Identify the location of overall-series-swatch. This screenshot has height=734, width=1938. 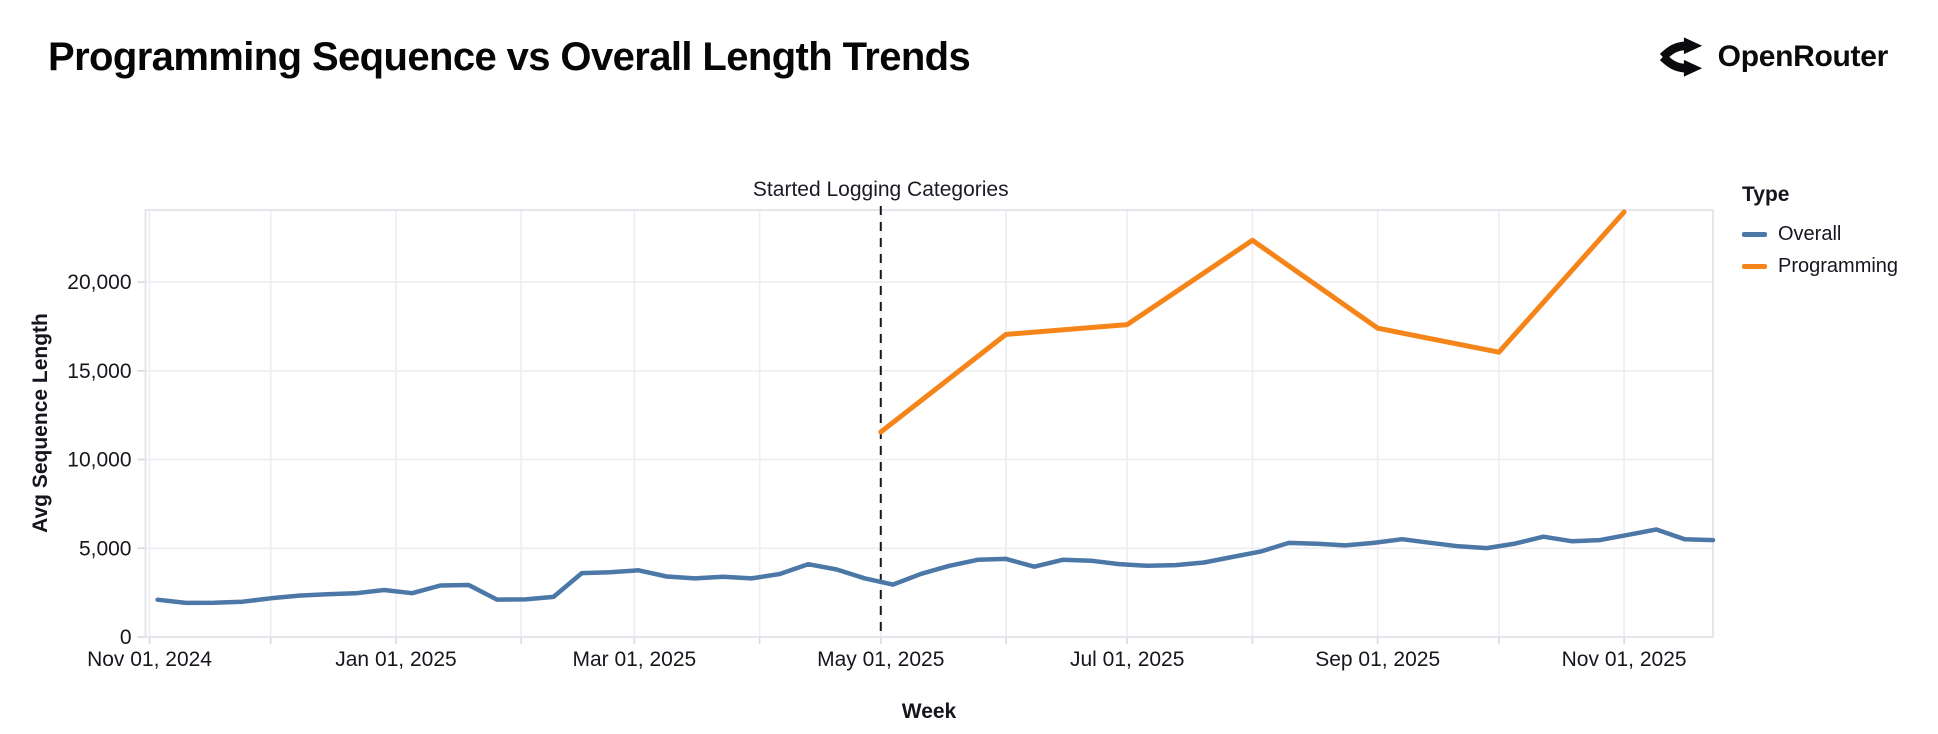
(1754, 234).